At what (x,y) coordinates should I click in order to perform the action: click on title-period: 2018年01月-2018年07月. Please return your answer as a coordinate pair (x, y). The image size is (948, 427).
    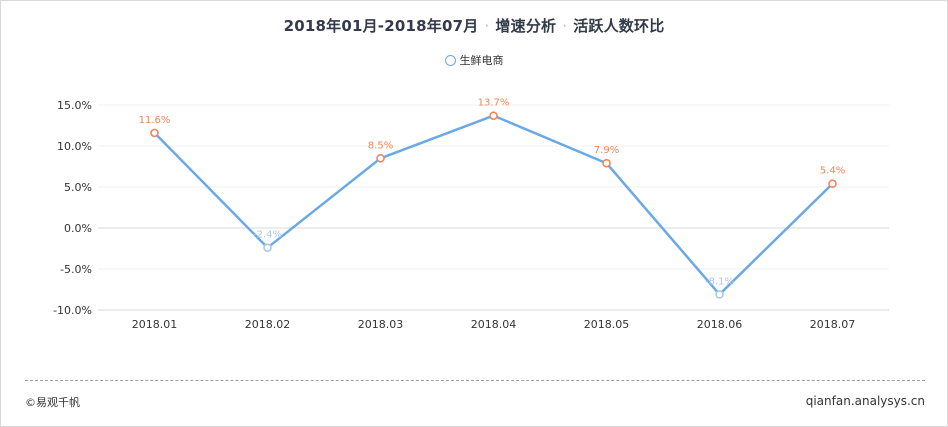
    Looking at the image, I should click on (381, 26).